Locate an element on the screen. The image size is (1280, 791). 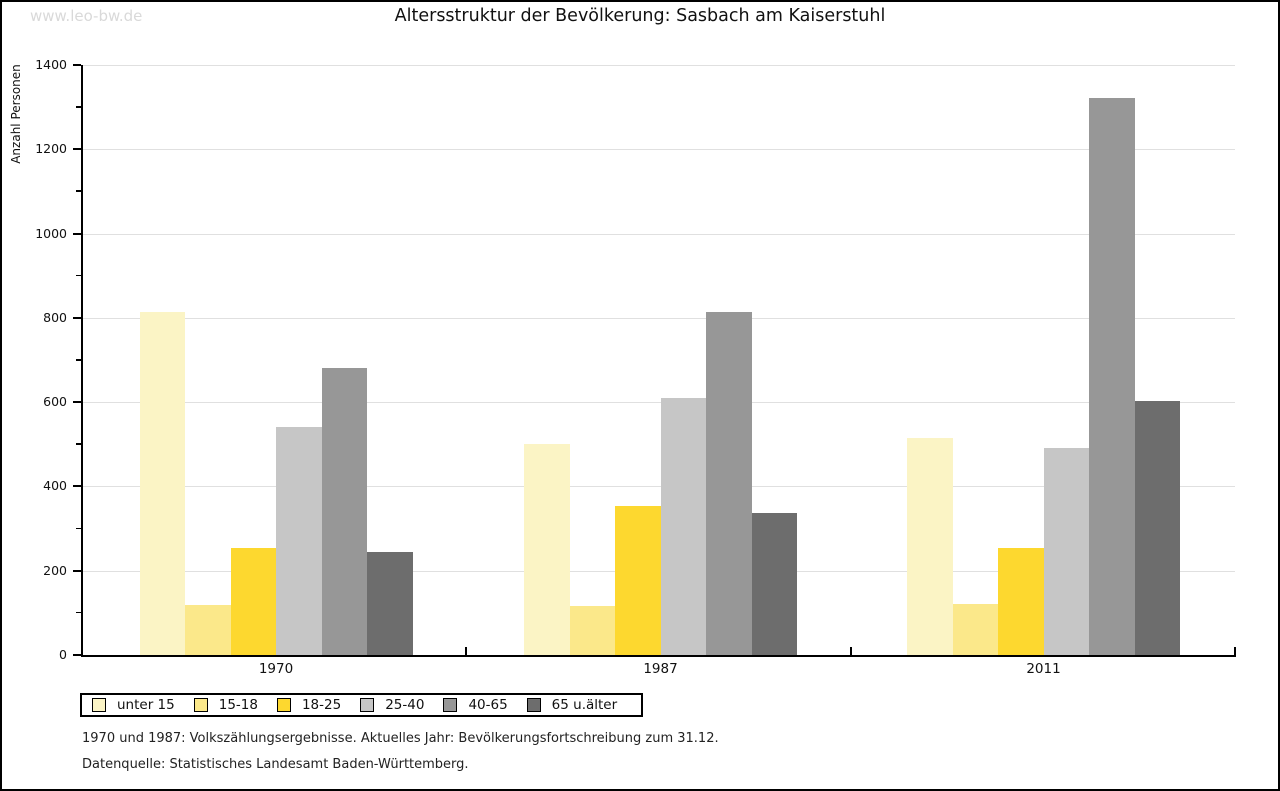
legend-item: 40-65 is located at coordinates (475, 705).